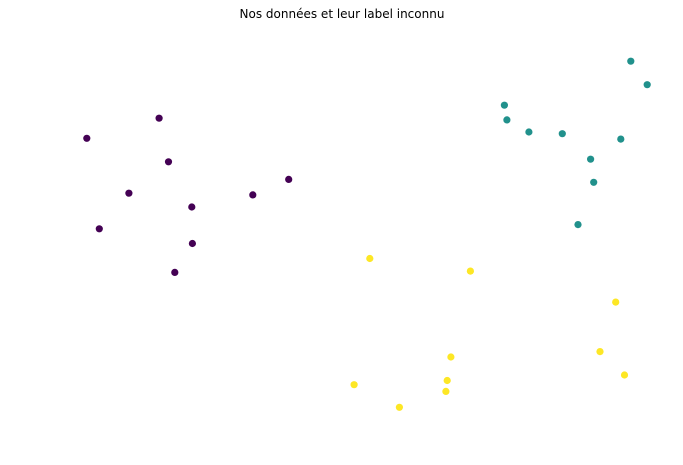 The image size is (683, 465). What do you see at coordinates (342, 14) in the screenshot?
I see `chart-title: Nos données et leur label inconnu` at bounding box center [342, 14].